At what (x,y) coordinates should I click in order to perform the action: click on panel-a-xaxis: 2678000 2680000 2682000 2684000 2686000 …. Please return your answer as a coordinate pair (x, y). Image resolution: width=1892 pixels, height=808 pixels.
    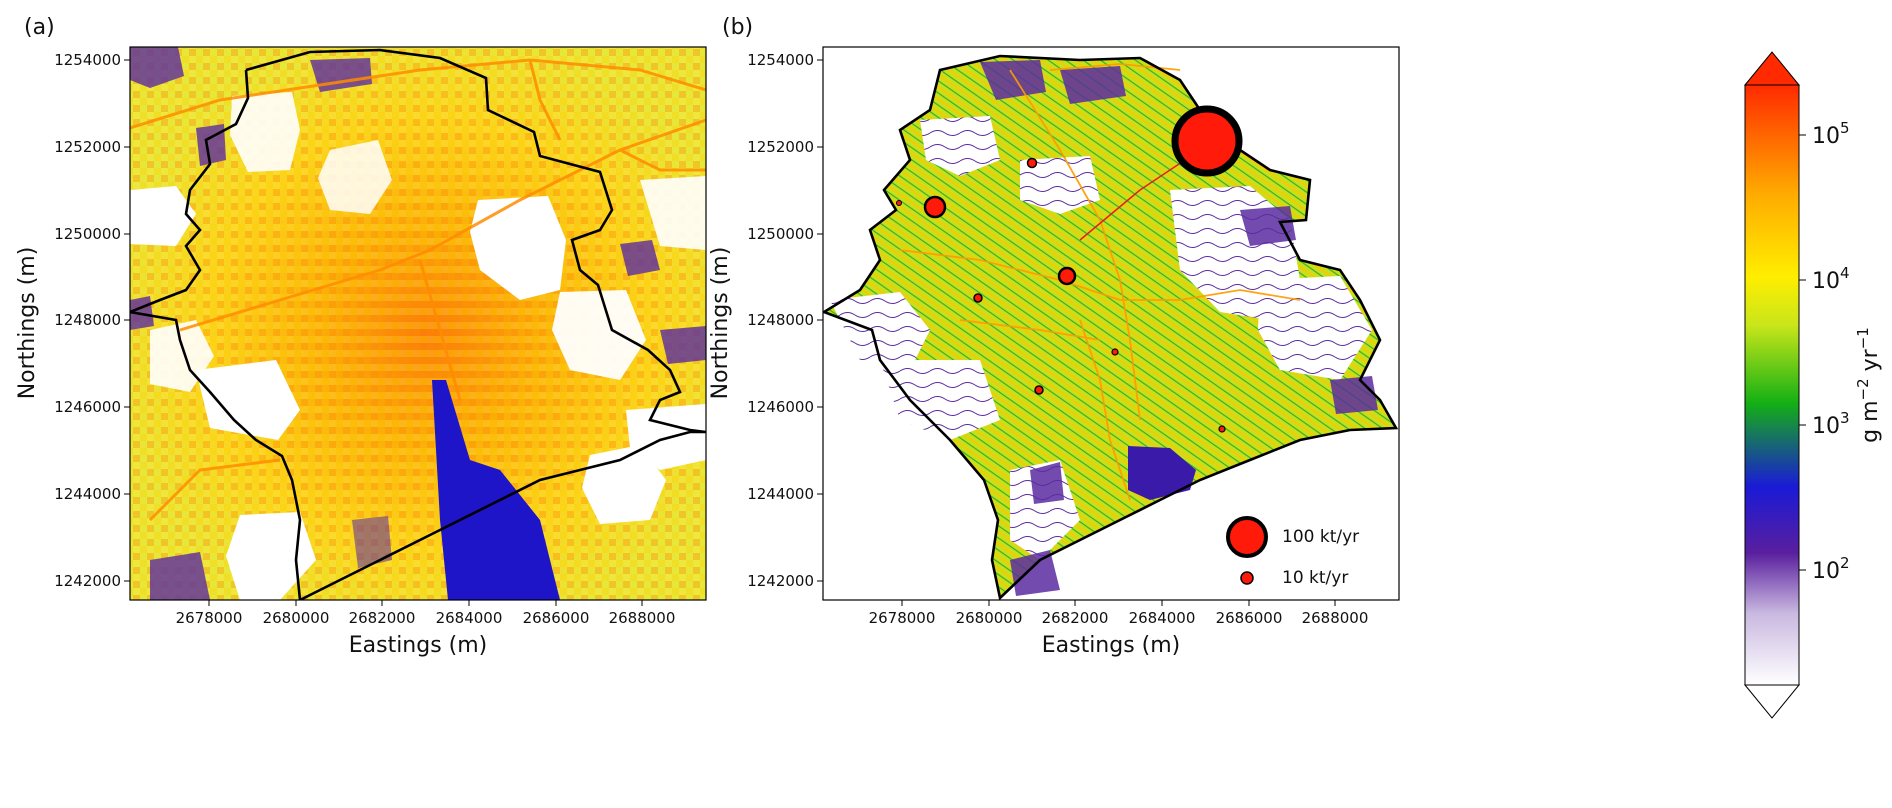
    Looking at the image, I should click on (426, 613).